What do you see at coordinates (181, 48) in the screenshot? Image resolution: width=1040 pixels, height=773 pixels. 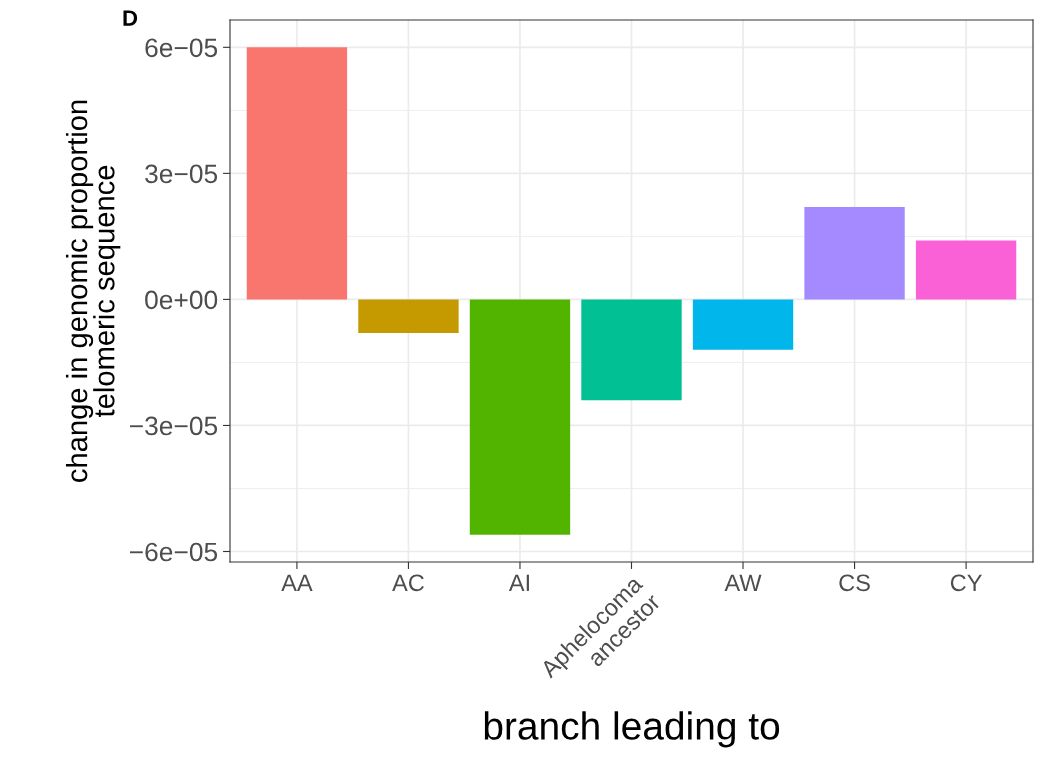 I see `y-tick-label: 6e−05` at bounding box center [181, 48].